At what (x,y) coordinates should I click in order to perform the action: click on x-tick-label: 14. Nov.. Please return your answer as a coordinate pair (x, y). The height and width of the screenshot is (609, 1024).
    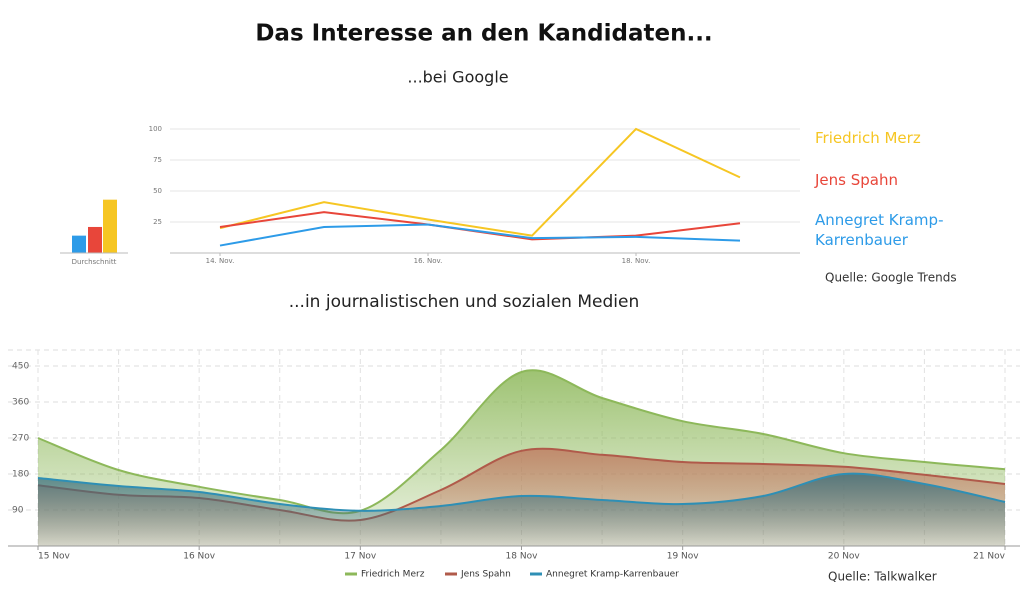
    Looking at the image, I should click on (220, 261).